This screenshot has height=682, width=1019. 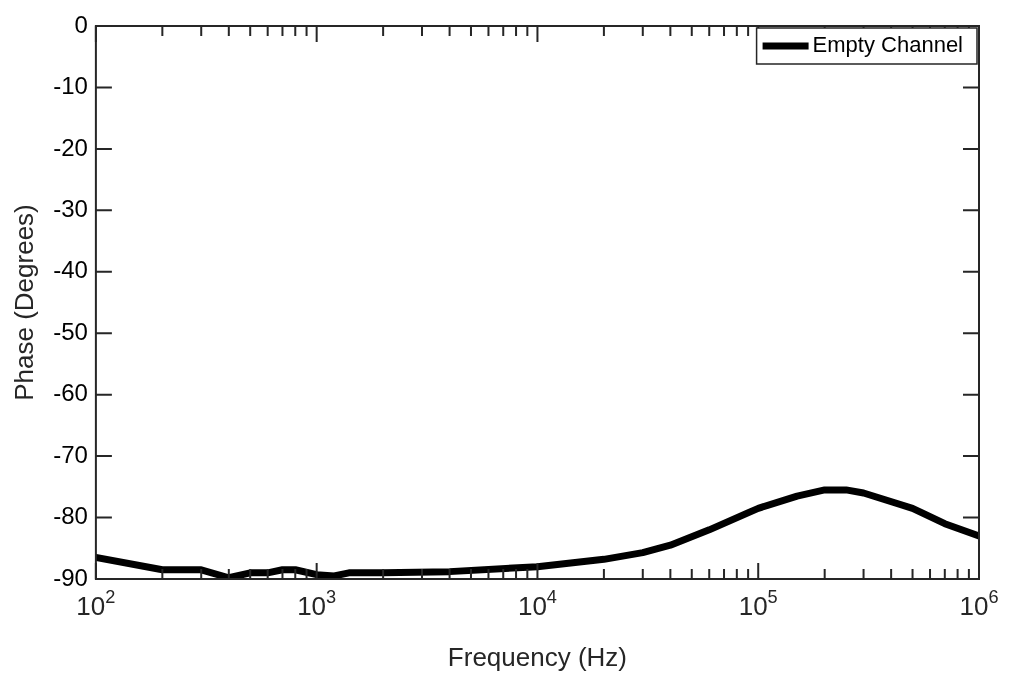 I want to click on legend-label: Empty Channel, so click(x=888, y=45).